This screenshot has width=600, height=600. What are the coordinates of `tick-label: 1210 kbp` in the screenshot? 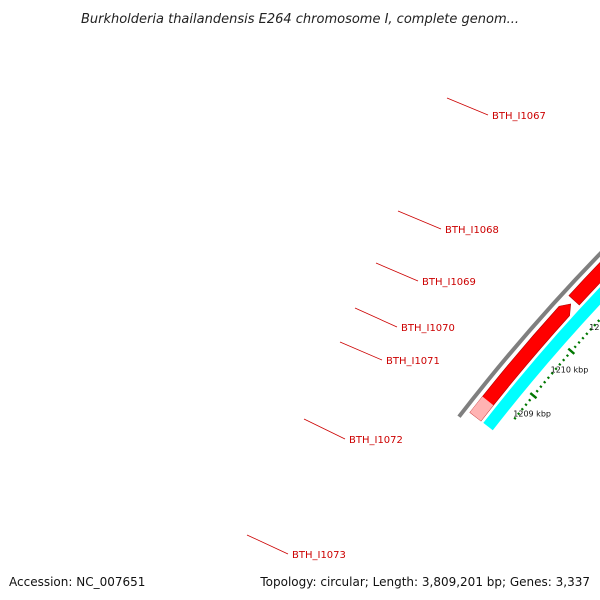 It's located at (570, 370).